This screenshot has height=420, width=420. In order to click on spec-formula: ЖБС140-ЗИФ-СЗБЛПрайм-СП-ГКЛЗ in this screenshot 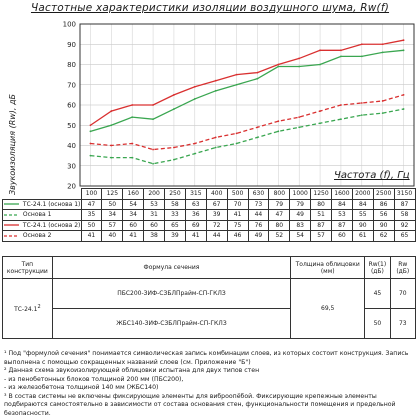, I will do `click(171, 323)`.